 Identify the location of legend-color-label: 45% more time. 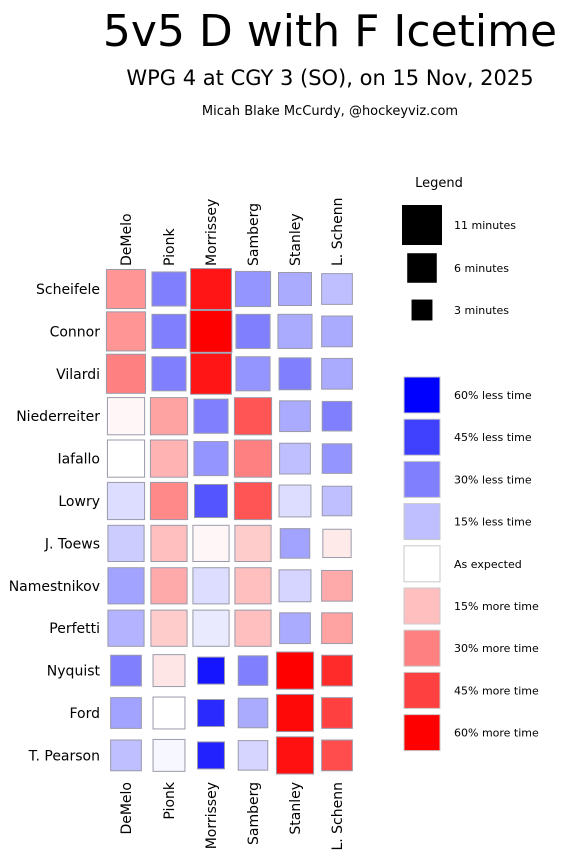
(496, 690).